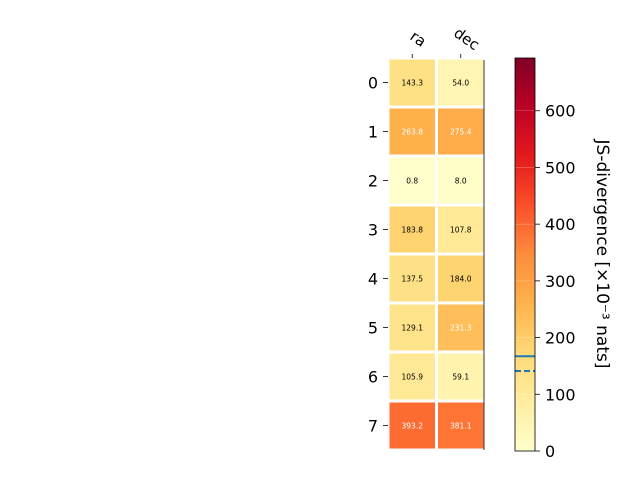 The height and width of the screenshot is (480, 640). Describe the element at coordinates (550, 451) in the screenshot. I see `colorbar-tick-label: 0` at that location.